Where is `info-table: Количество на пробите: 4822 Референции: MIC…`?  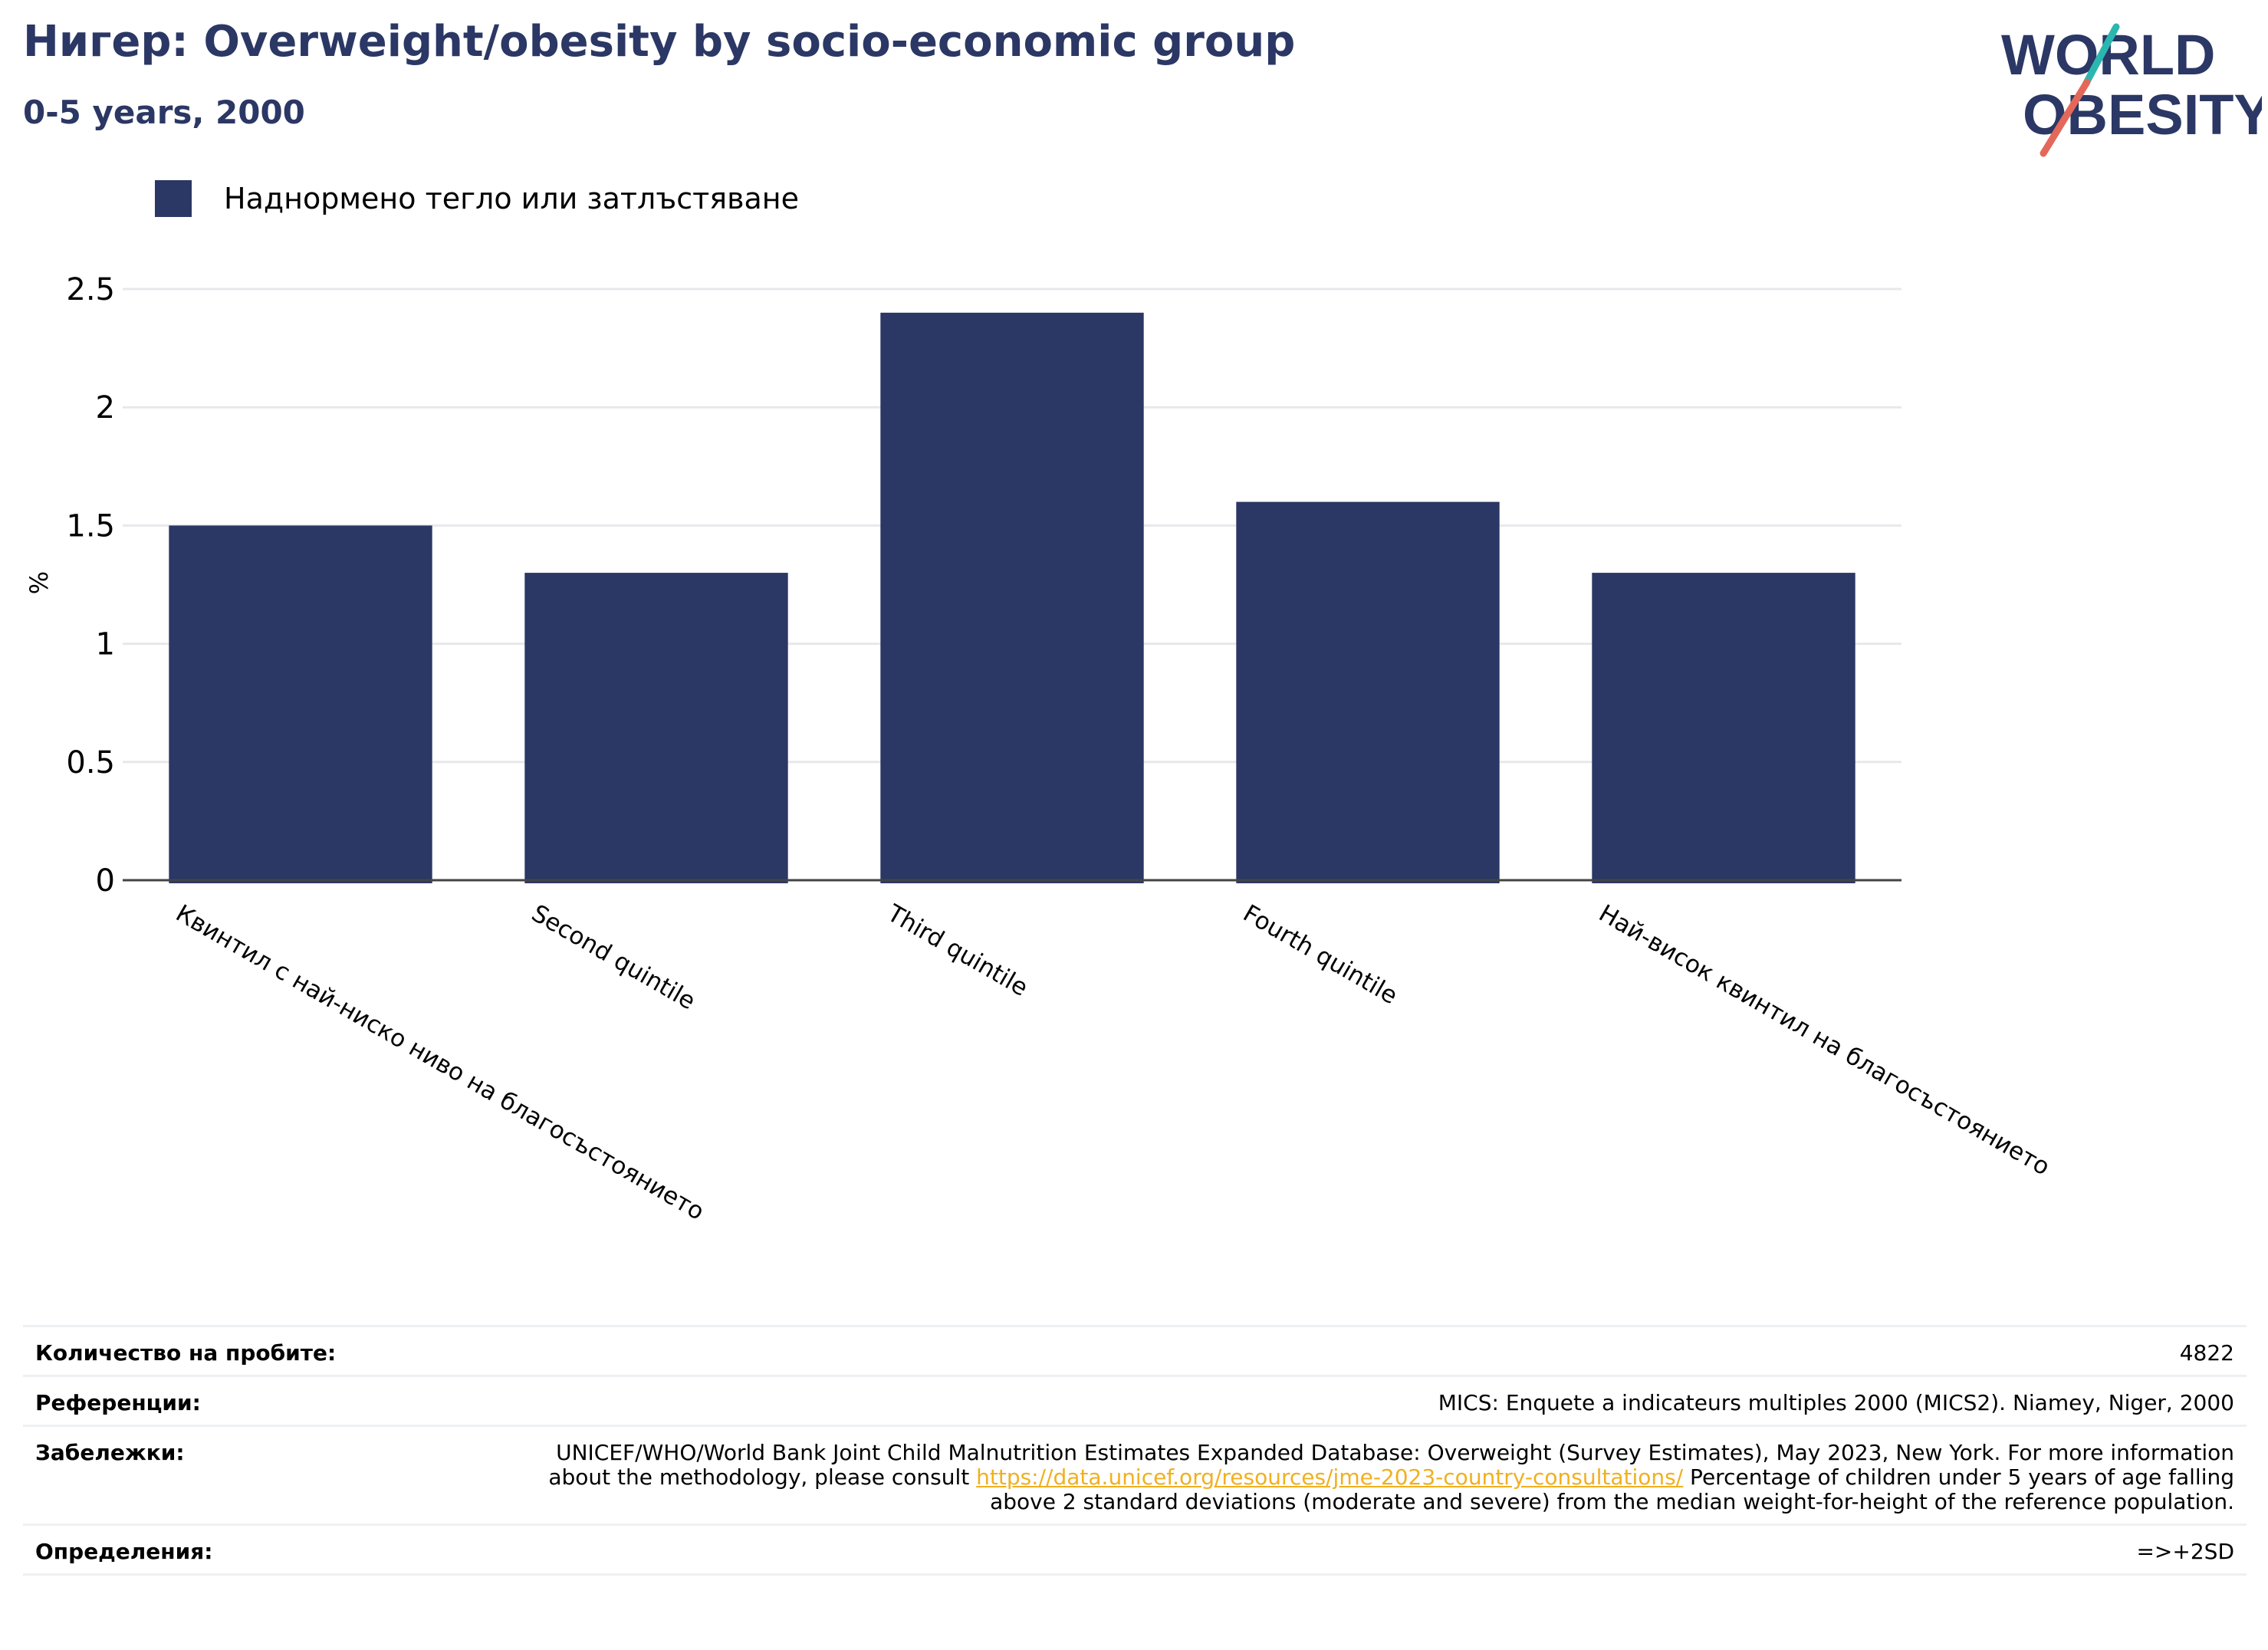 info-table: Количество на пробите: 4822 Референции: MIC… is located at coordinates (1135, 1450).